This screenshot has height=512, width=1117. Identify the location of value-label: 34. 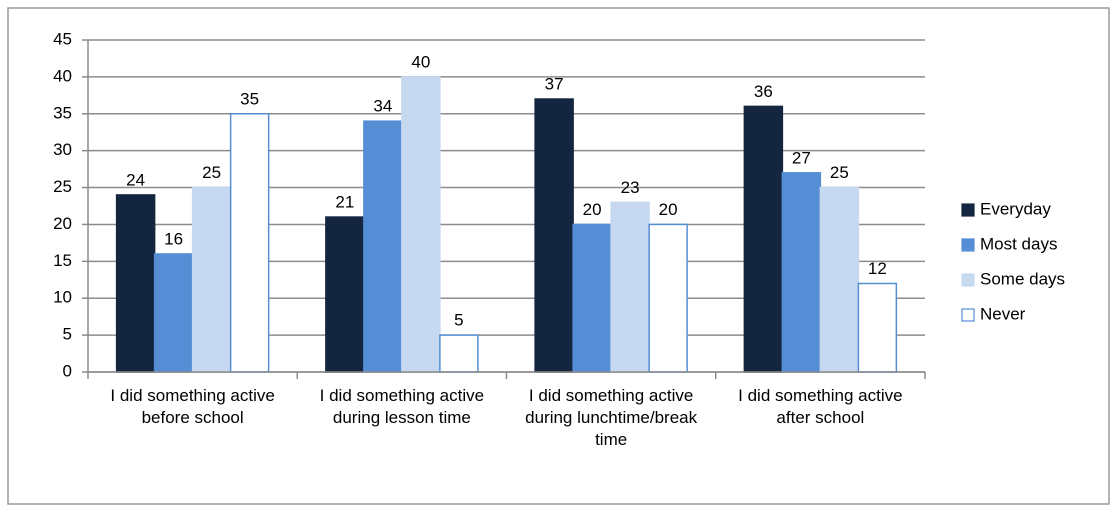
(382, 106).